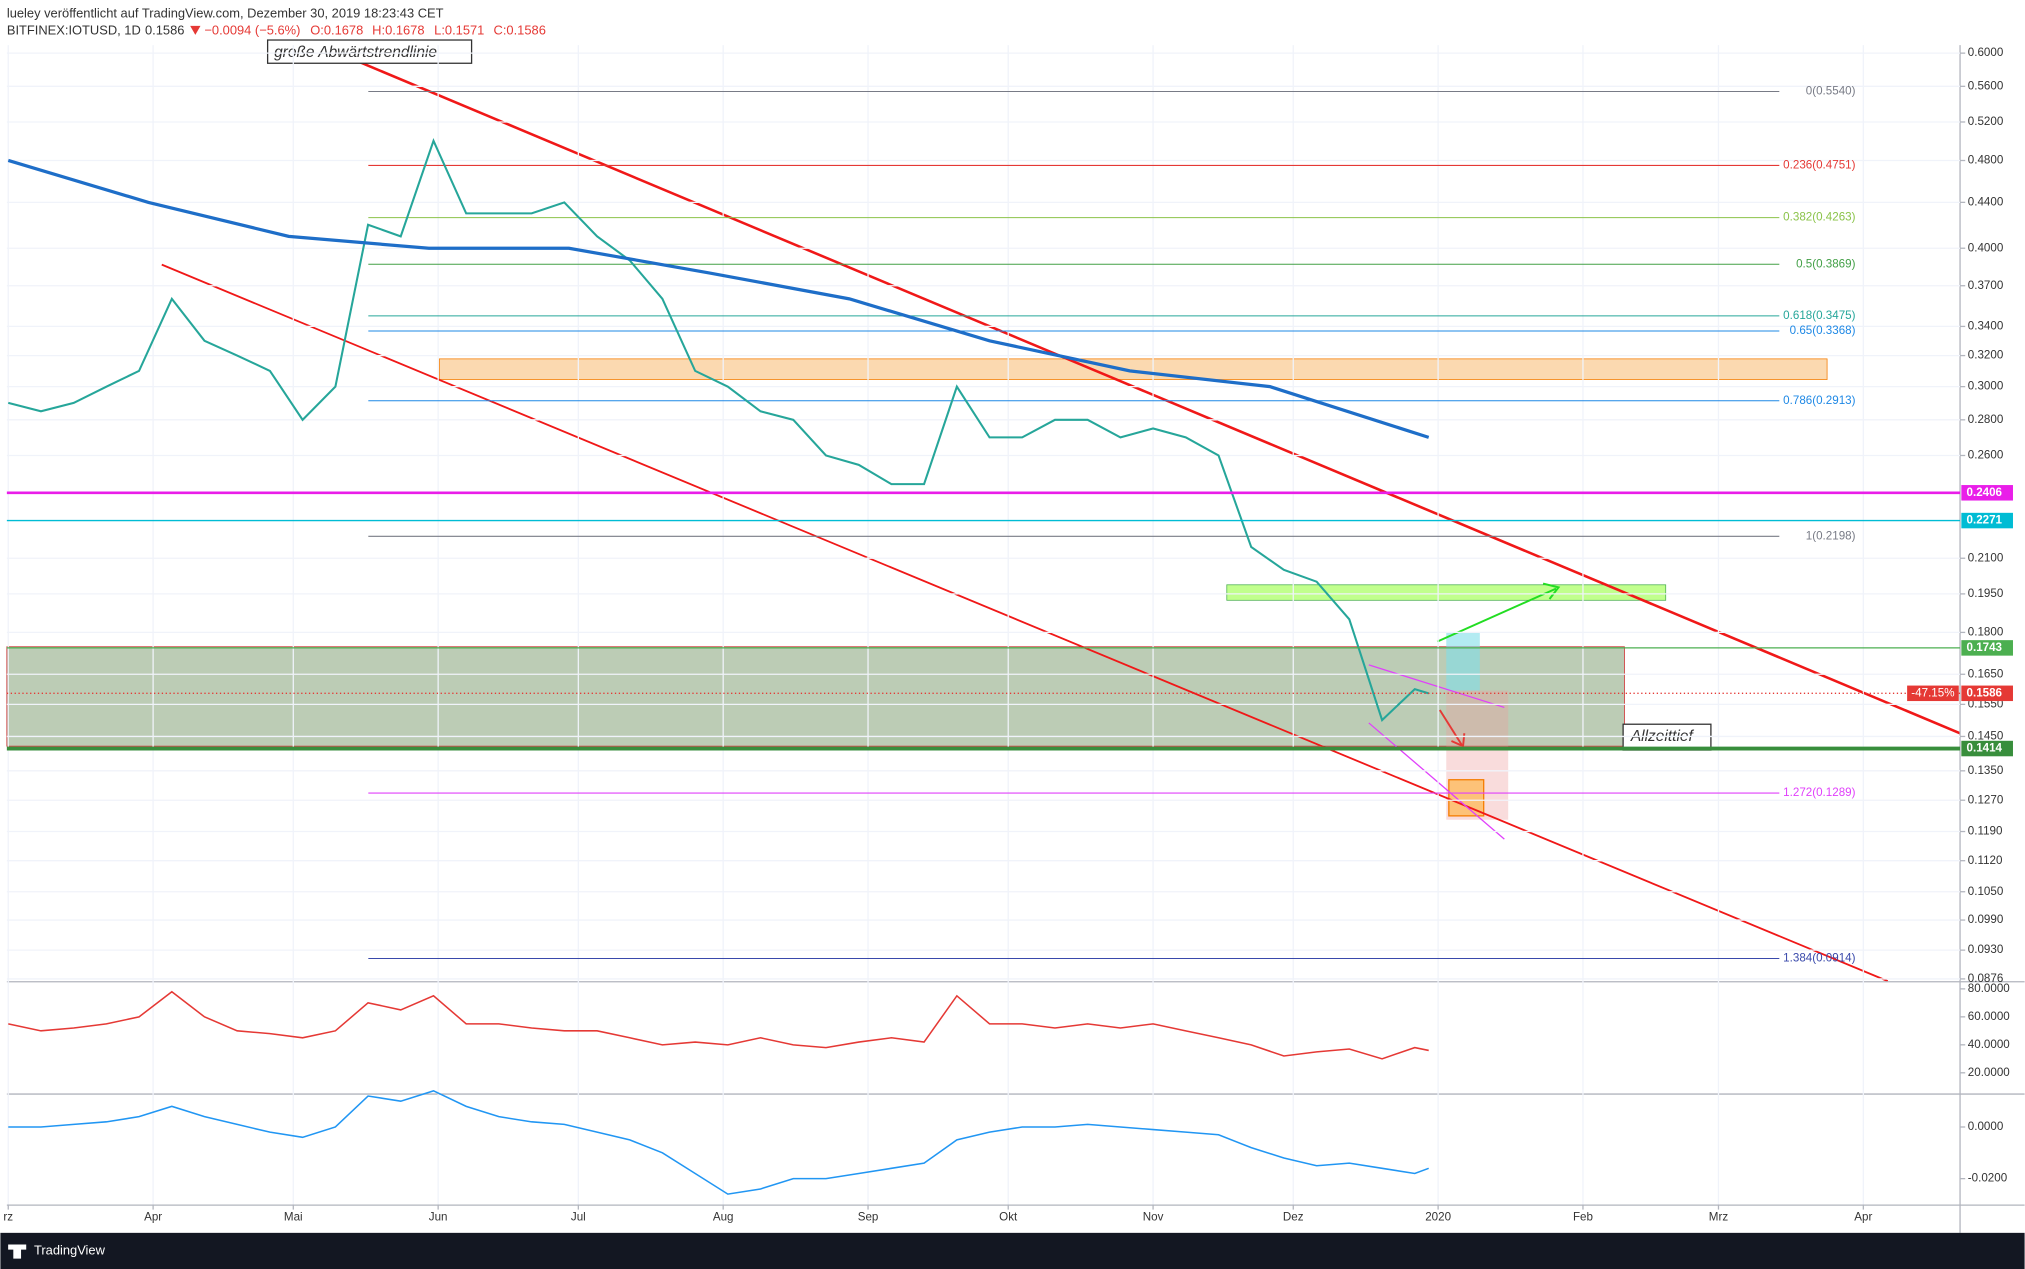  I want to click on y-tick-label: 0.5600, so click(1986, 85).